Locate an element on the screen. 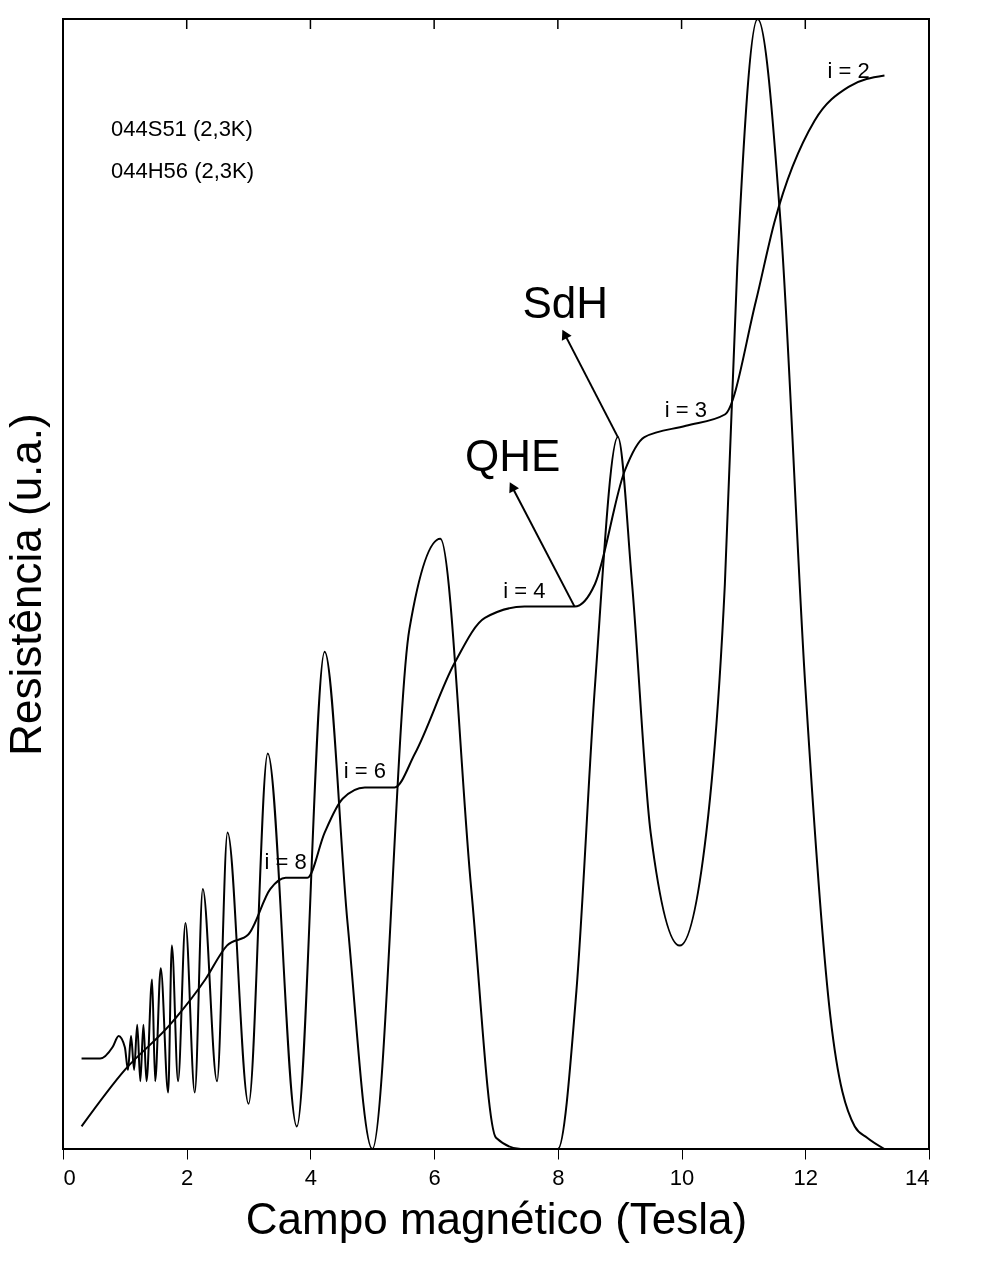 The height and width of the screenshot is (1276, 990). x-tick-label: 0 is located at coordinates (69, 1177).